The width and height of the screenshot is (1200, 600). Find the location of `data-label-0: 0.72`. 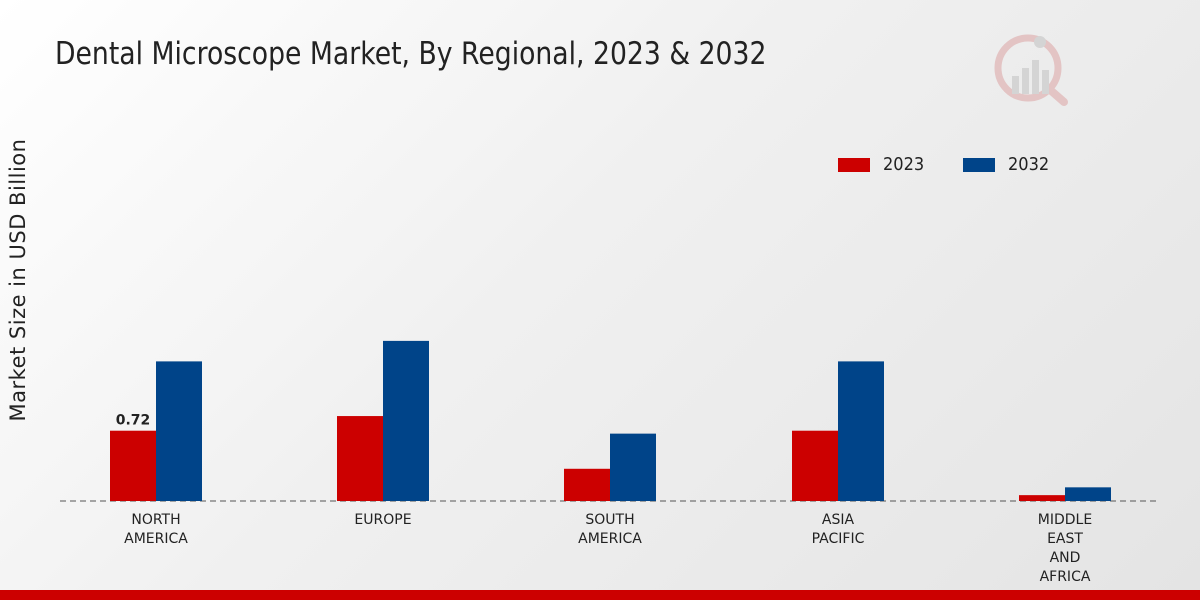

data-label-0: 0.72 is located at coordinates (133, 421).